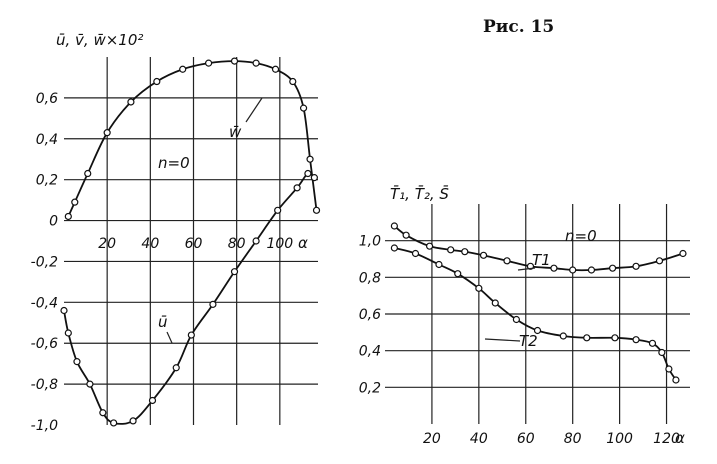  Describe the element at coordinates (519, 27) in the screenshot. I see `figure-caption: Рис. 15` at that location.